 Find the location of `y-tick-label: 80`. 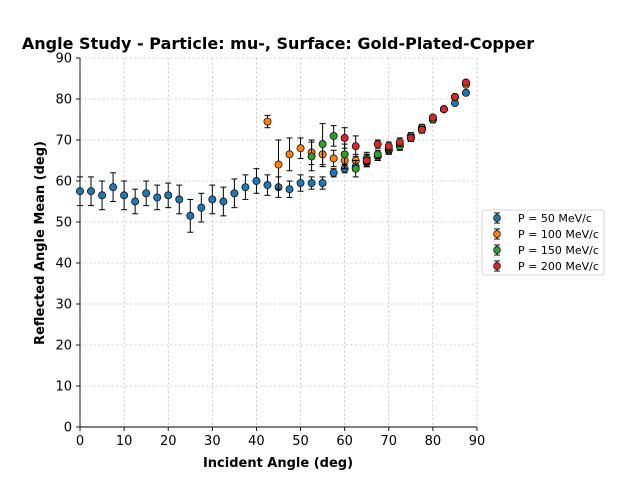

y-tick-label: 80 is located at coordinates (63, 100).